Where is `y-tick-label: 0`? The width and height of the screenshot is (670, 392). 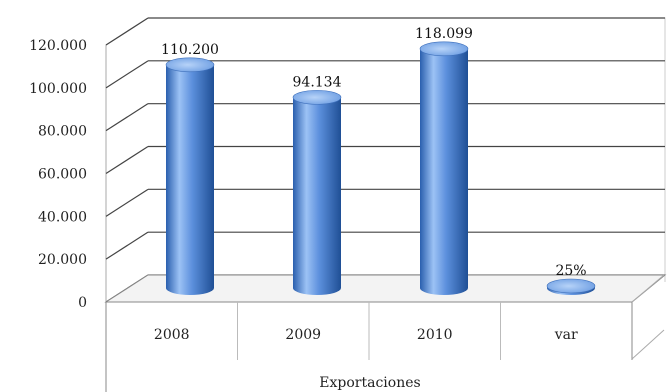 y-tick-label: 0 is located at coordinates (82, 303).